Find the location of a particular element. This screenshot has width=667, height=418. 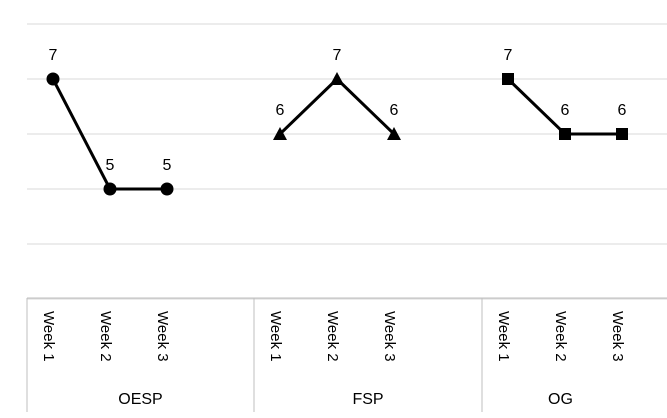

group-label: OG is located at coordinates (560, 399).